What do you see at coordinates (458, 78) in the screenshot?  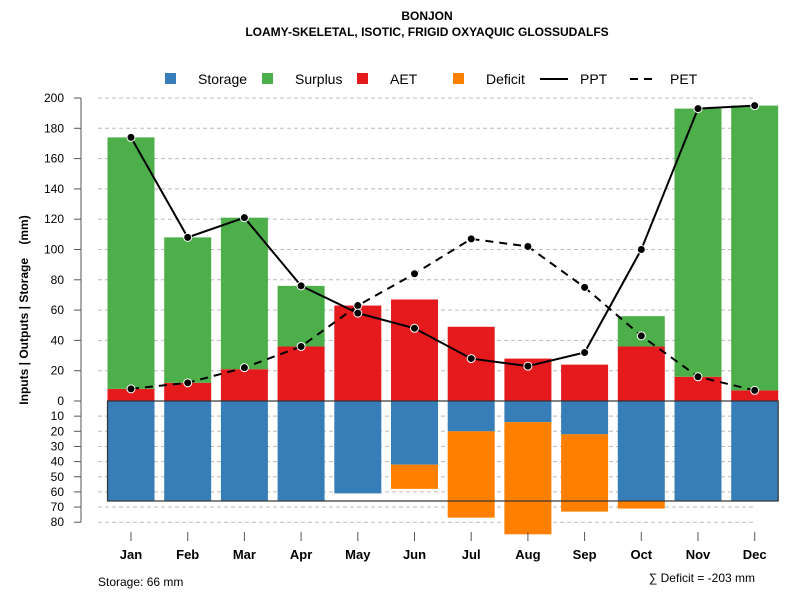 I see `legend-swatch-deficit` at bounding box center [458, 78].